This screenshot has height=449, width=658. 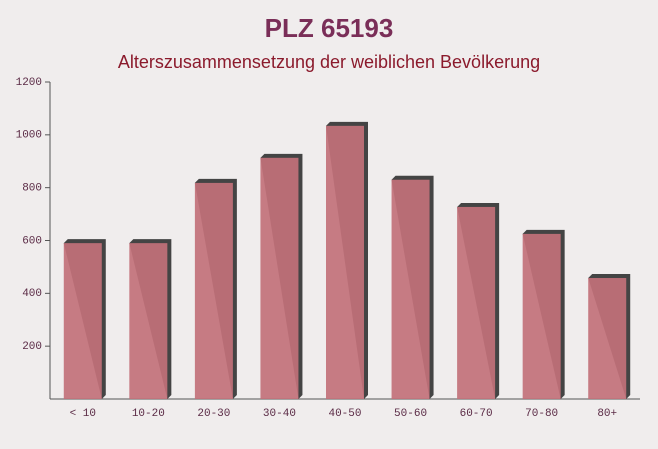 What do you see at coordinates (148, 414) in the screenshot?
I see `x-tick-label: 10-20` at bounding box center [148, 414].